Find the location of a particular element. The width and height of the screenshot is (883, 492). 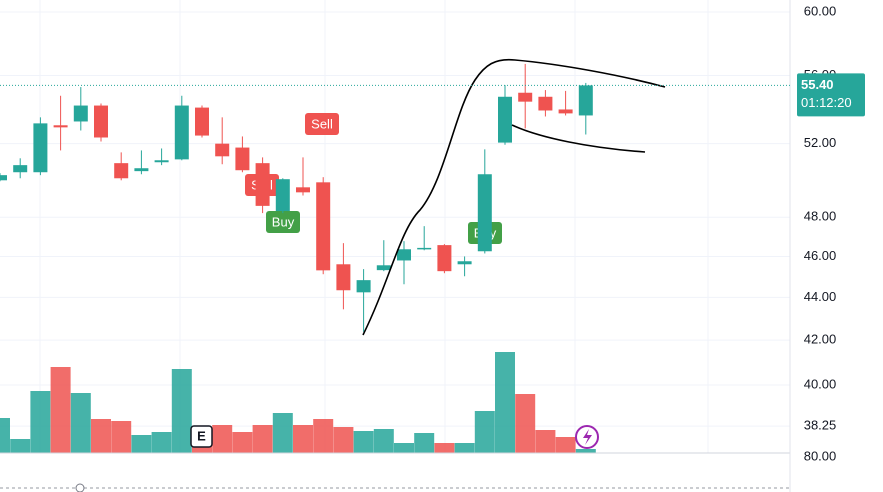

y-tick-label: 42.00 is located at coordinates (820, 339).